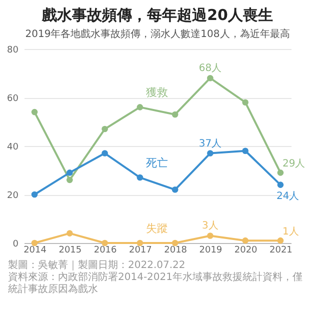 This screenshot has width=320, height=320. What do you see at coordinates (15, 245) in the screenshot?
I see `y-tick-label: 0` at bounding box center [15, 245].